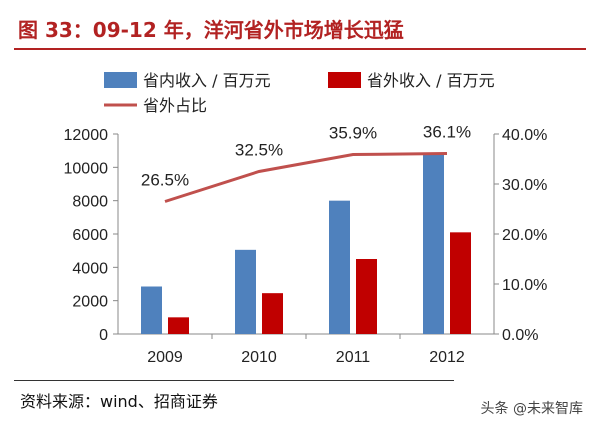 This screenshot has height=431, width=597. I want to click on bar-outside-2011, so click(366, 296).